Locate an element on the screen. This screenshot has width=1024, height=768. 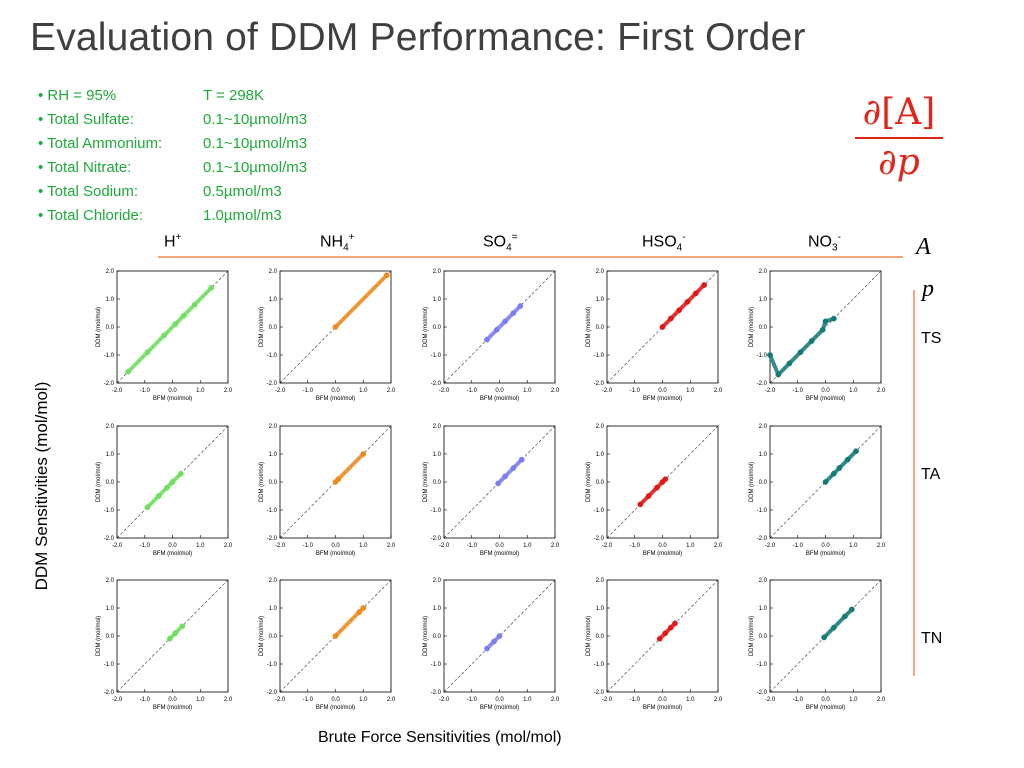
species-label-nh4: NH4+ is located at coordinates (337, 243).